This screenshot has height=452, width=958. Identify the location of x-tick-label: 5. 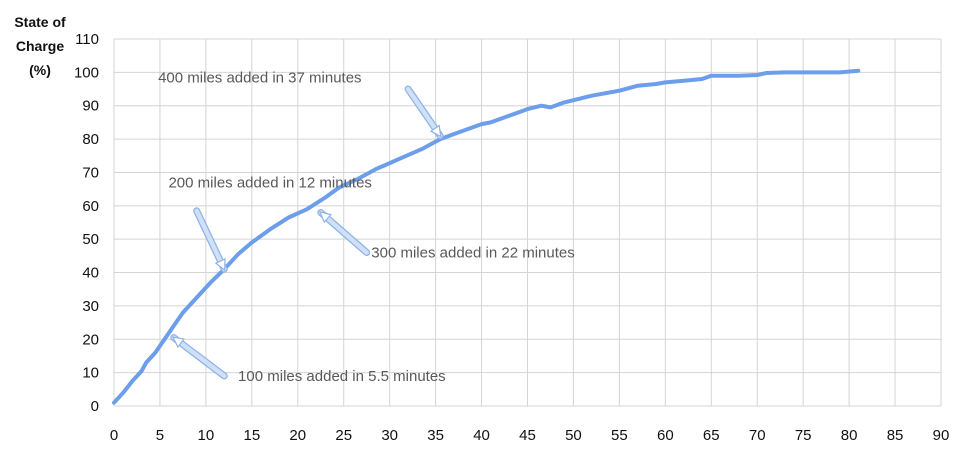
(160, 435).